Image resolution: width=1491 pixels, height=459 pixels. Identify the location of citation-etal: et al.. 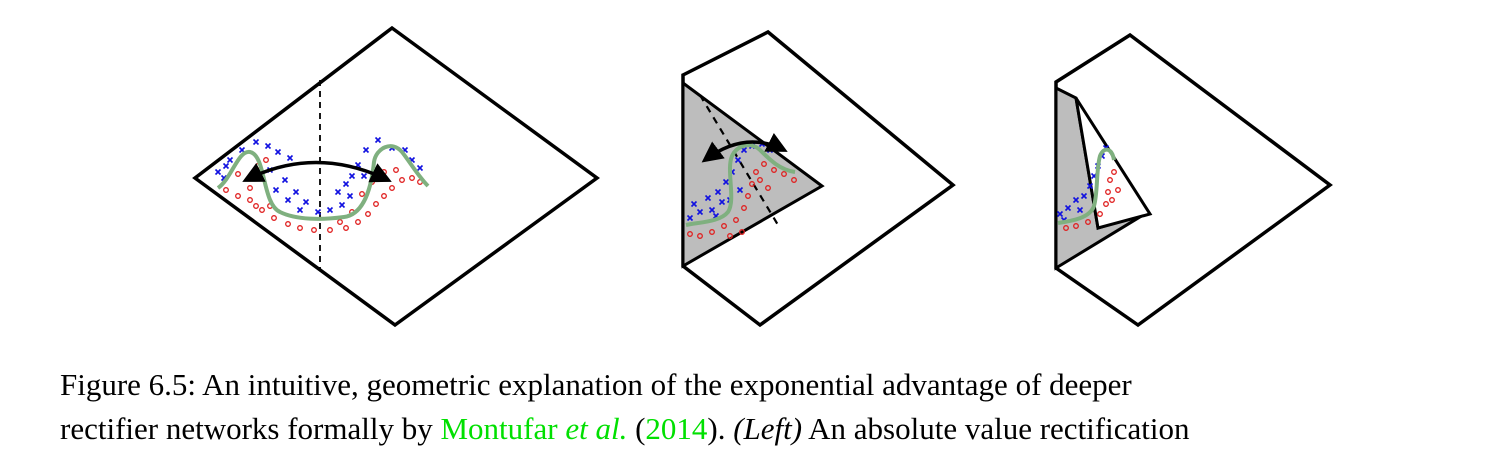
(596, 428).